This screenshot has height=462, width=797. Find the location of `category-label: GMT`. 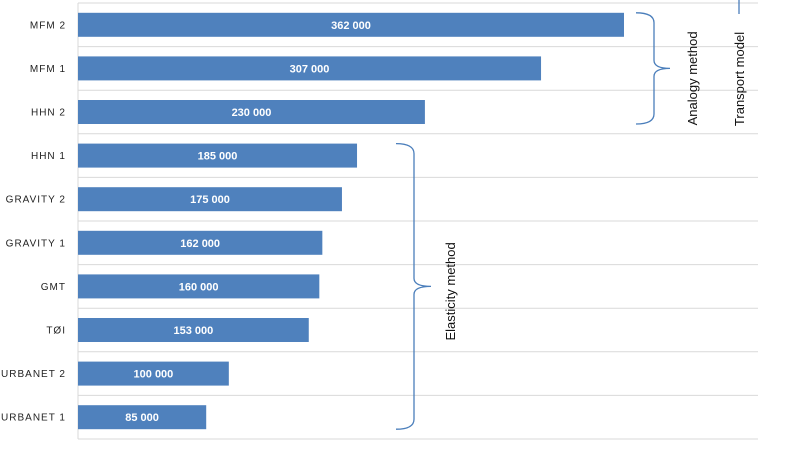

category-label: GMT is located at coordinates (53, 287).